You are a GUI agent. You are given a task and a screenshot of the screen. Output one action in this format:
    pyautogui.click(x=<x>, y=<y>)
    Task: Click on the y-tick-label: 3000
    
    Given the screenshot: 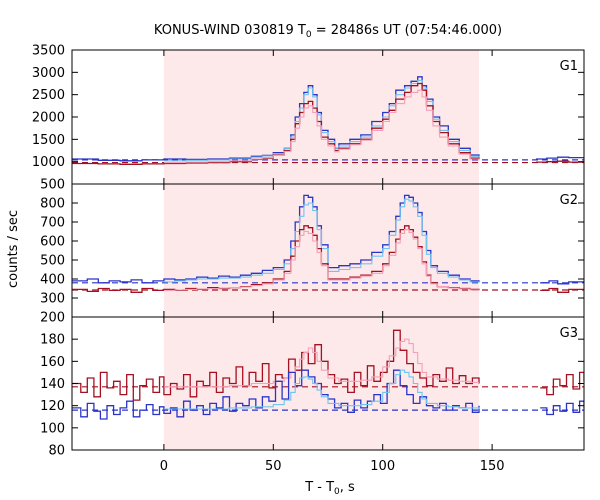 What is the action you would take?
    pyautogui.click(x=48, y=73)
    